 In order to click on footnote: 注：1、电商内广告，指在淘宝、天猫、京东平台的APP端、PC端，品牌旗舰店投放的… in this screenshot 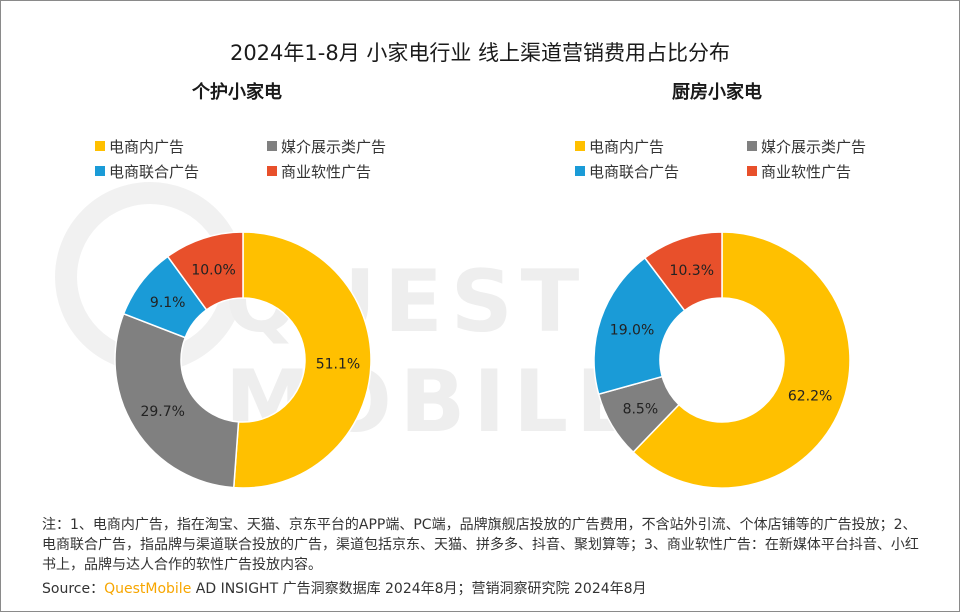, I will do `click(480, 545)`.